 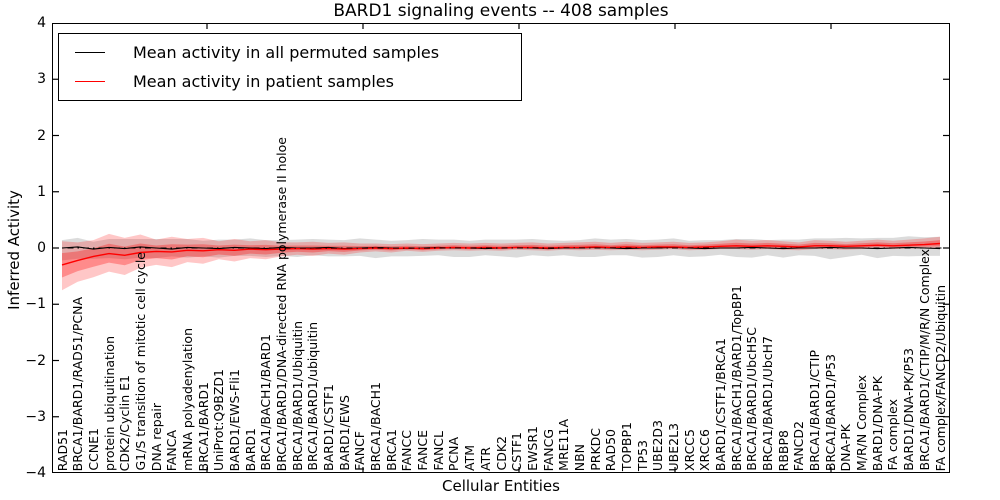 I want to click on chart-title: BARD1 signaling events -- 408 samples, so click(x=501, y=11).